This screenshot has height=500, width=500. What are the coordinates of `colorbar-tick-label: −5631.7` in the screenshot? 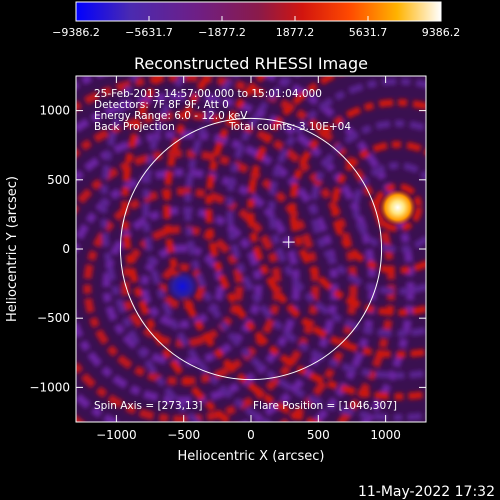 It's located at (149, 32).